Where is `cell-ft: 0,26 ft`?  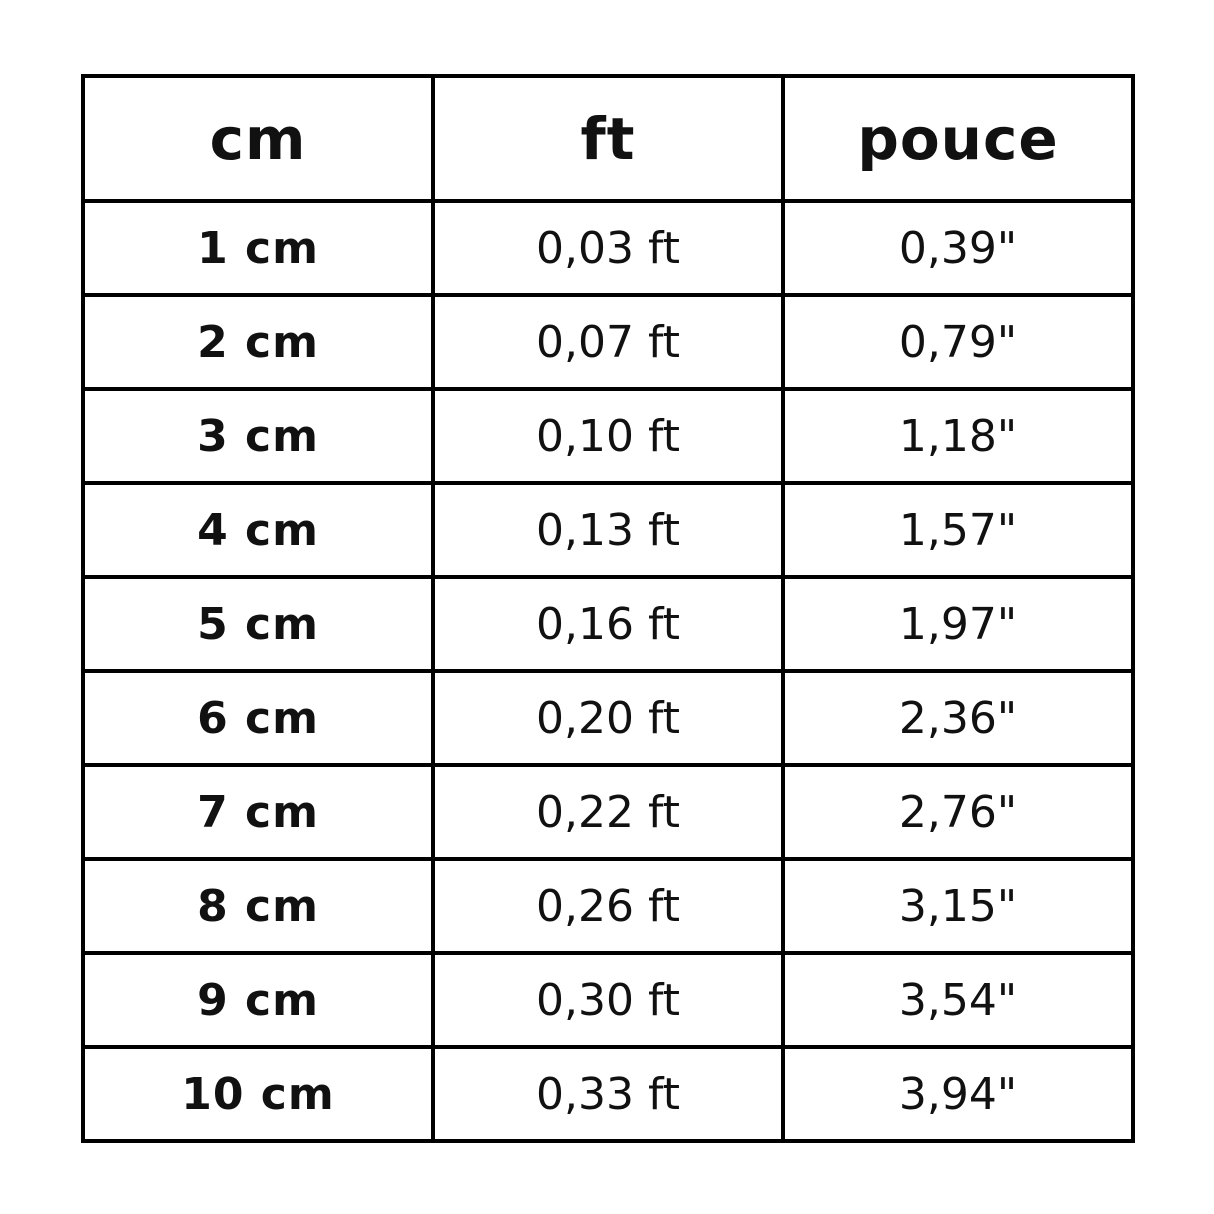
cell-ft: 0,26 ft is located at coordinates (608, 906).